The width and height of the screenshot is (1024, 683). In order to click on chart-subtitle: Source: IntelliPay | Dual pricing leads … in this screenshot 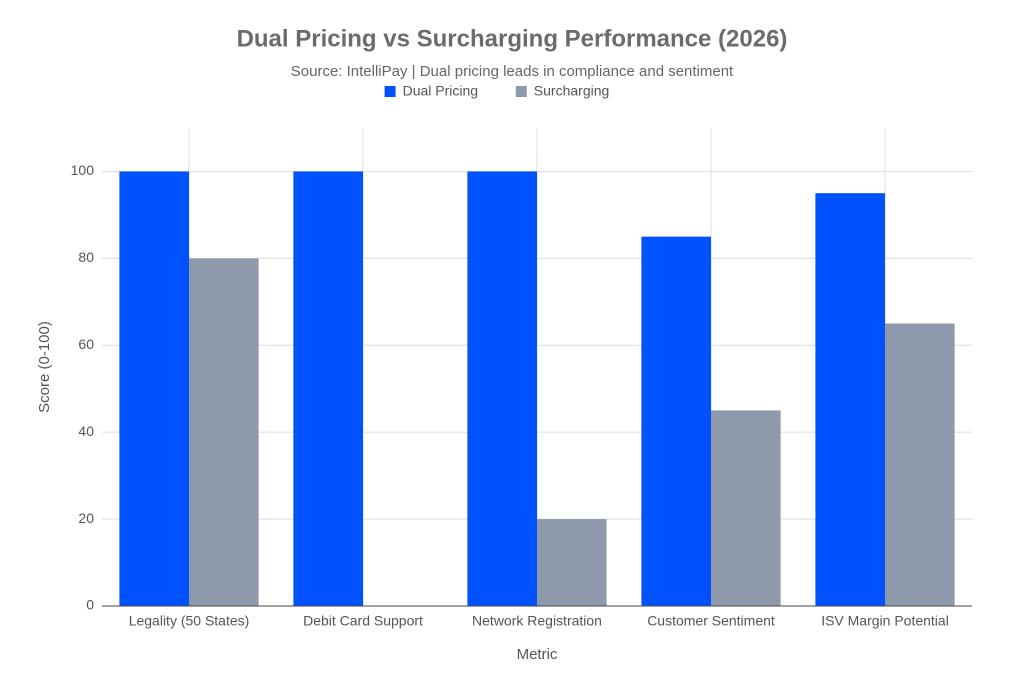, I will do `click(512, 71)`.